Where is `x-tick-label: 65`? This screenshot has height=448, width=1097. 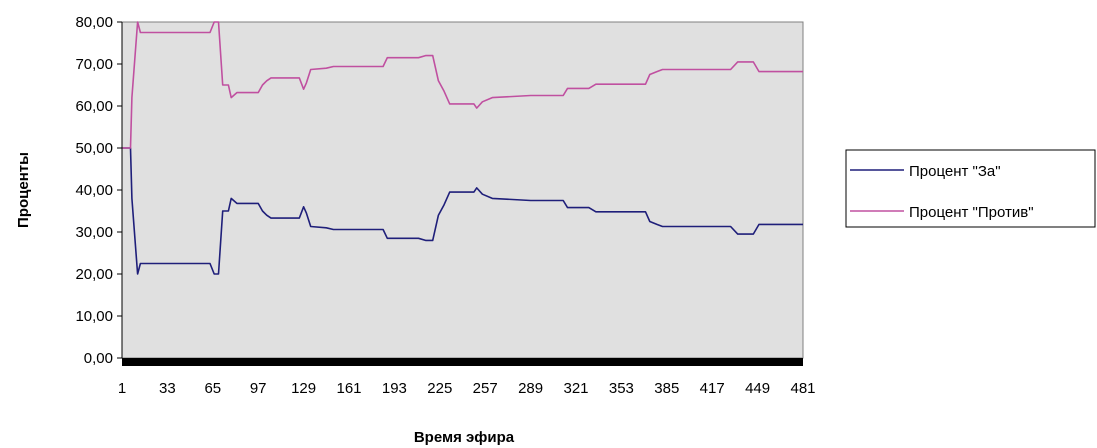 x-tick-label: 65 is located at coordinates (212, 388).